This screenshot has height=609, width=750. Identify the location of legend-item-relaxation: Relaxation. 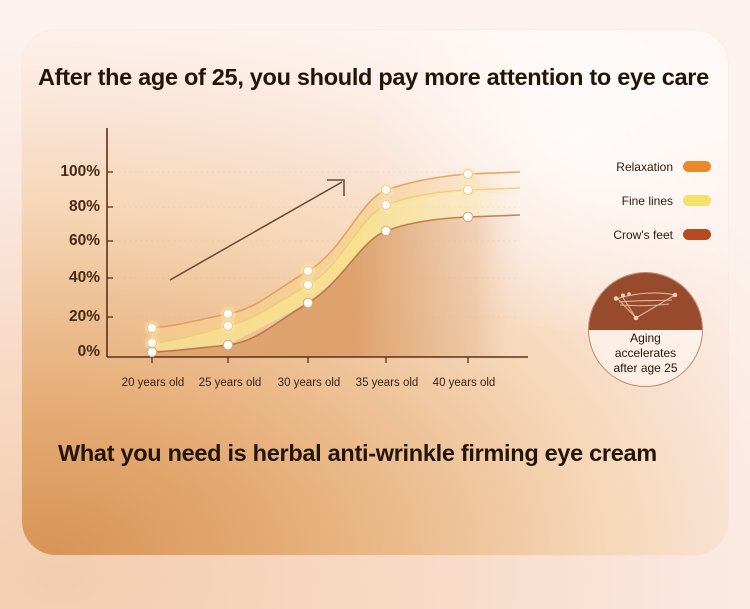
(647, 166).